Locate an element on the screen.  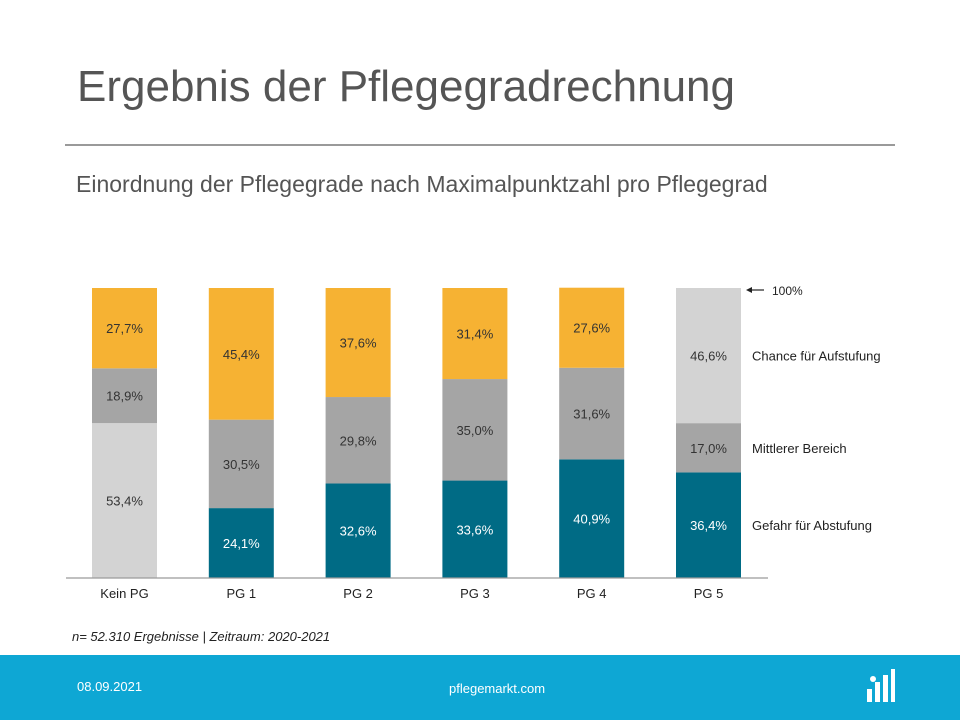
bar-segment-pg-5-middle is located at coordinates (708, 448).